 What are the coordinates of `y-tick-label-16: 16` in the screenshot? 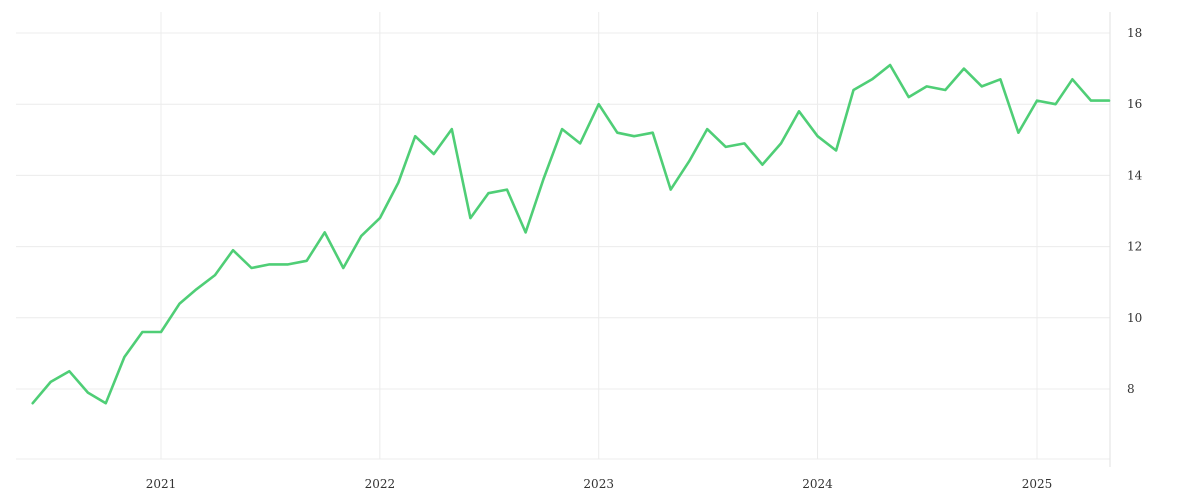 It's located at (1134, 104).